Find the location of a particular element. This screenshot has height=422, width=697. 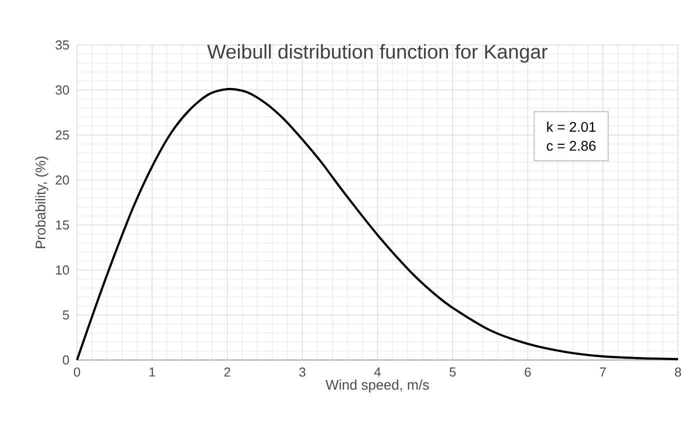

x-tick-label: 1 is located at coordinates (153, 372).